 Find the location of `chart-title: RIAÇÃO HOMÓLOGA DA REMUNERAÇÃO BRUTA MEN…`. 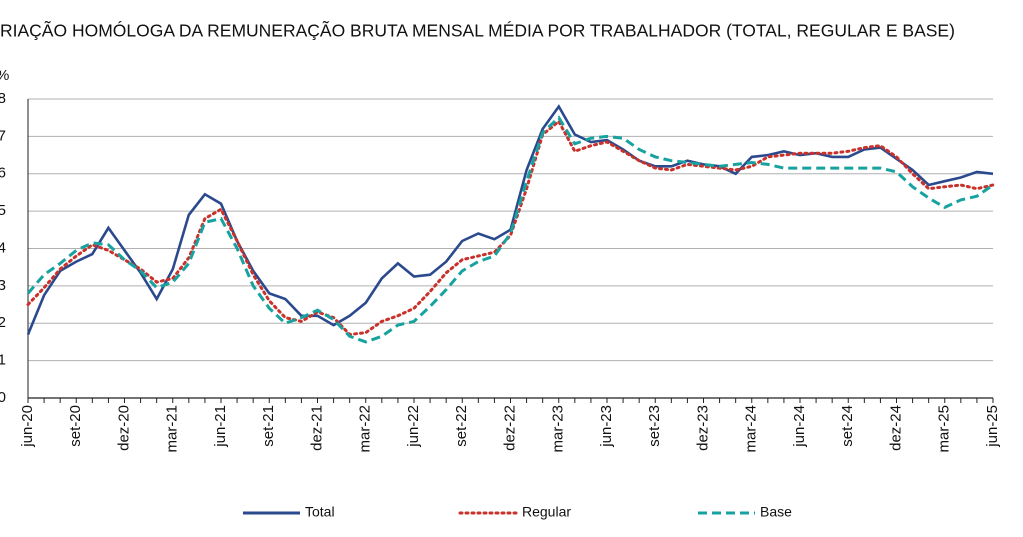

chart-title: RIAÇÃO HOMÓLOGA DA REMUNERAÇÃO BRUTA MEN… is located at coordinates (477, 30).